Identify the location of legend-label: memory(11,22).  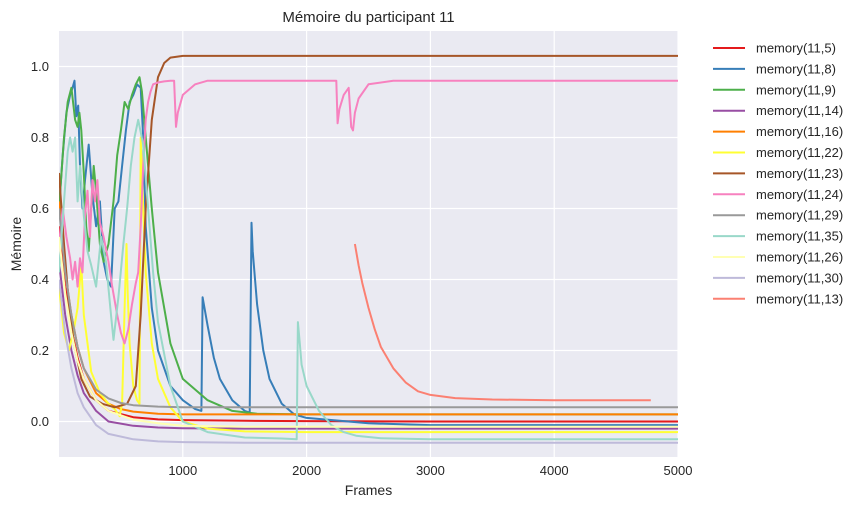
(799, 152).